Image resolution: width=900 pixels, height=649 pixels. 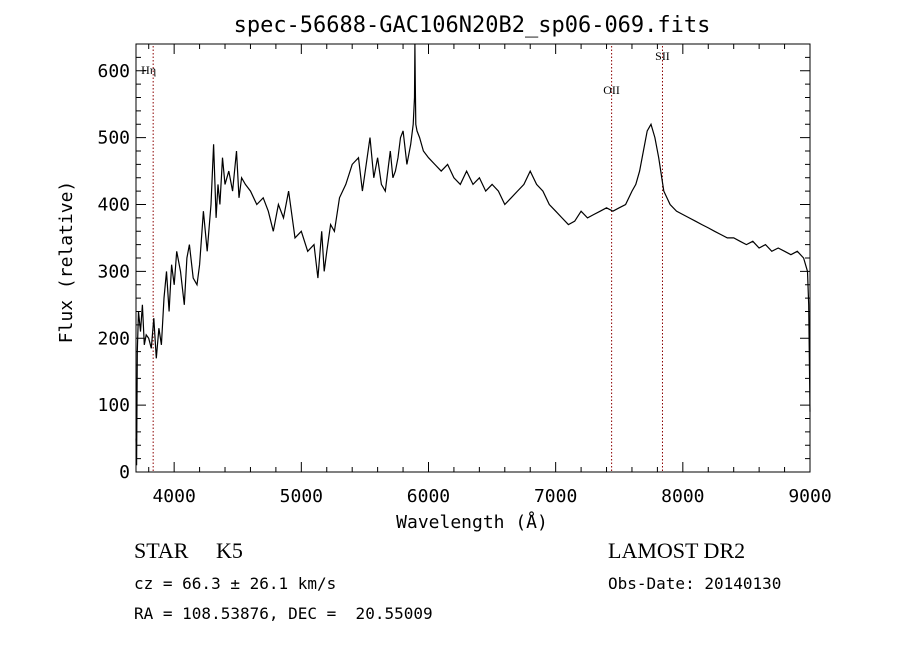 What do you see at coordinates (113, 271) in the screenshot?
I see `y-tick-label: 300` at bounding box center [113, 271].